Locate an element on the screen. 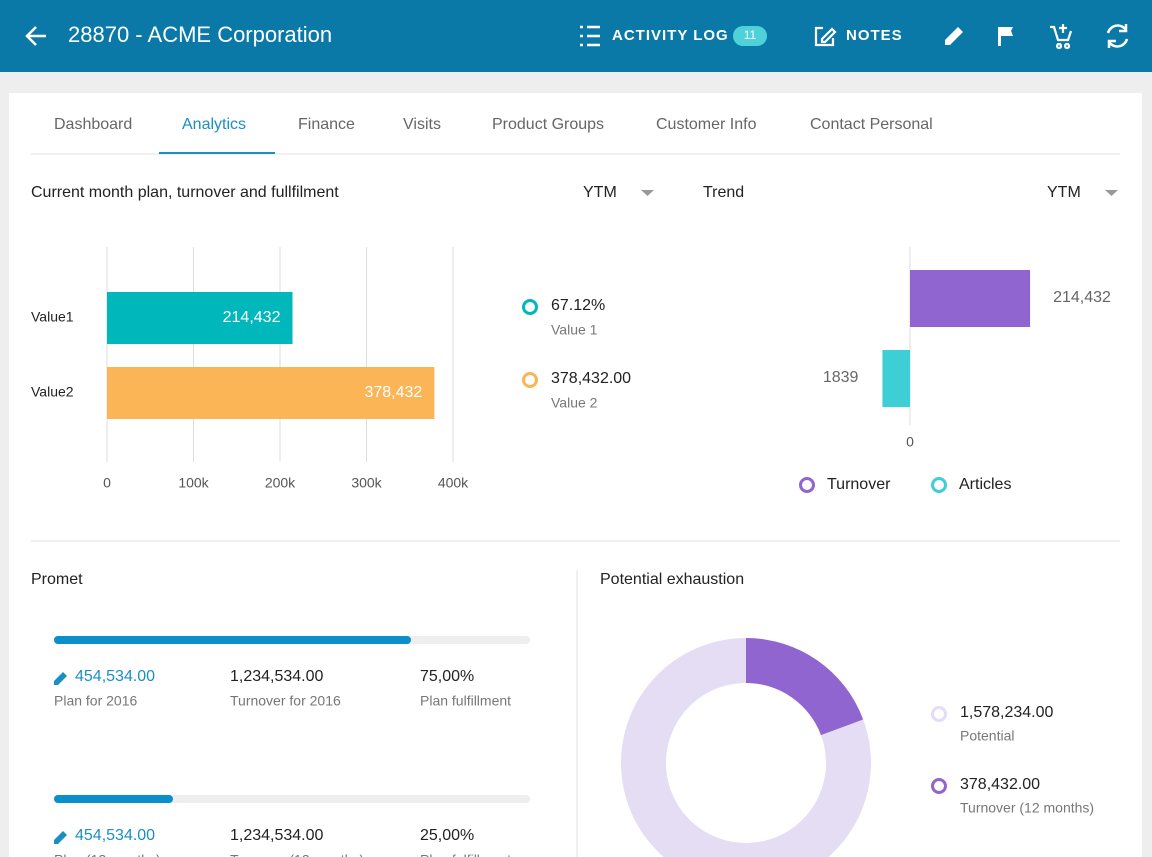  progress-value: 25,00% is located at coordinates (447, 835).